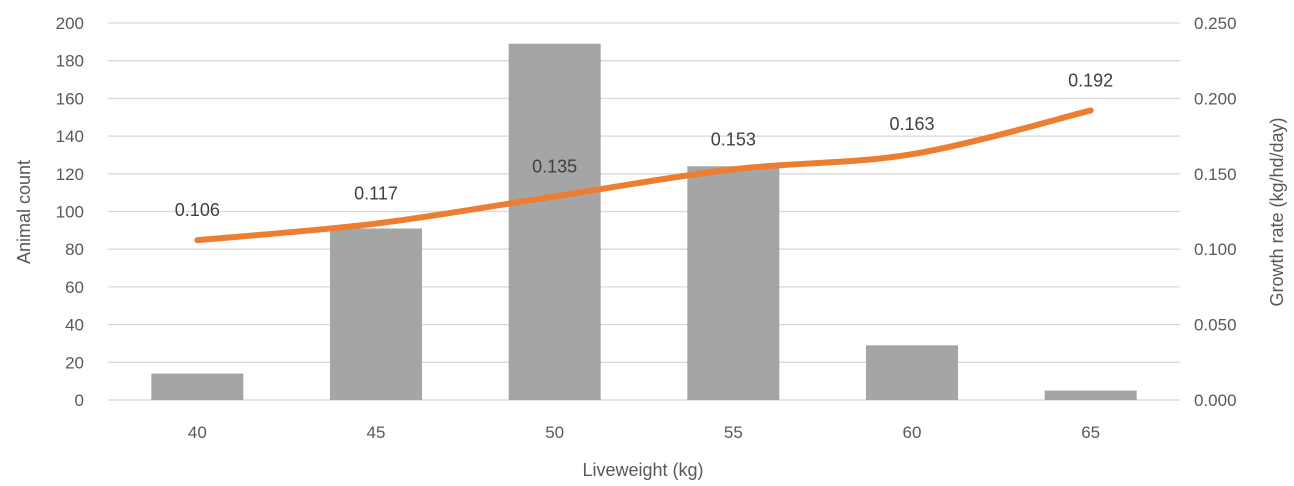 This screenshot has width=1294, height=486. I want to click on line-data-label: 0.135, so click(554, 166).